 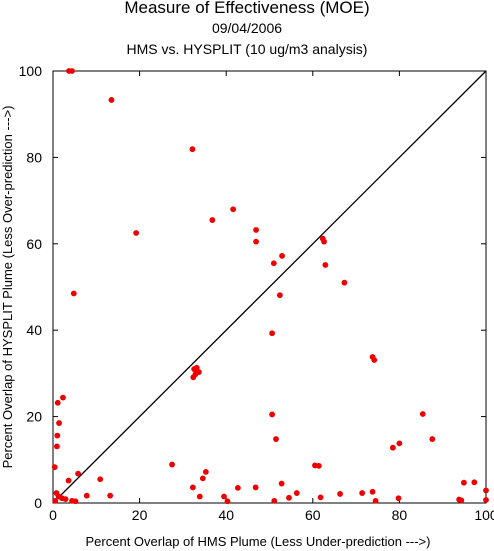 I want to click on y-tick-label: 20, so click(x=34, y=417).